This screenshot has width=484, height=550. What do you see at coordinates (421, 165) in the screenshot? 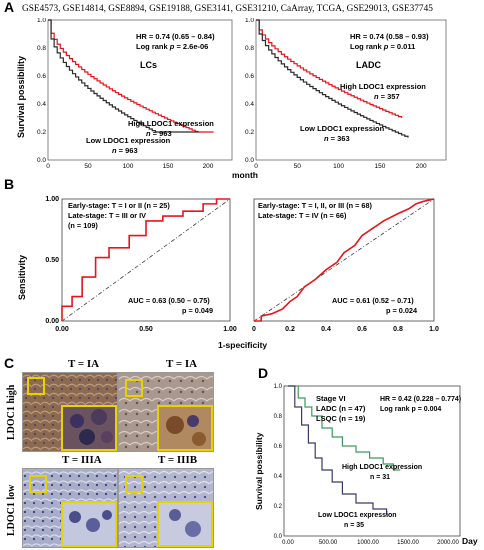
I see `km-ladc-xtick: 200` at bounding box center [421, 165].